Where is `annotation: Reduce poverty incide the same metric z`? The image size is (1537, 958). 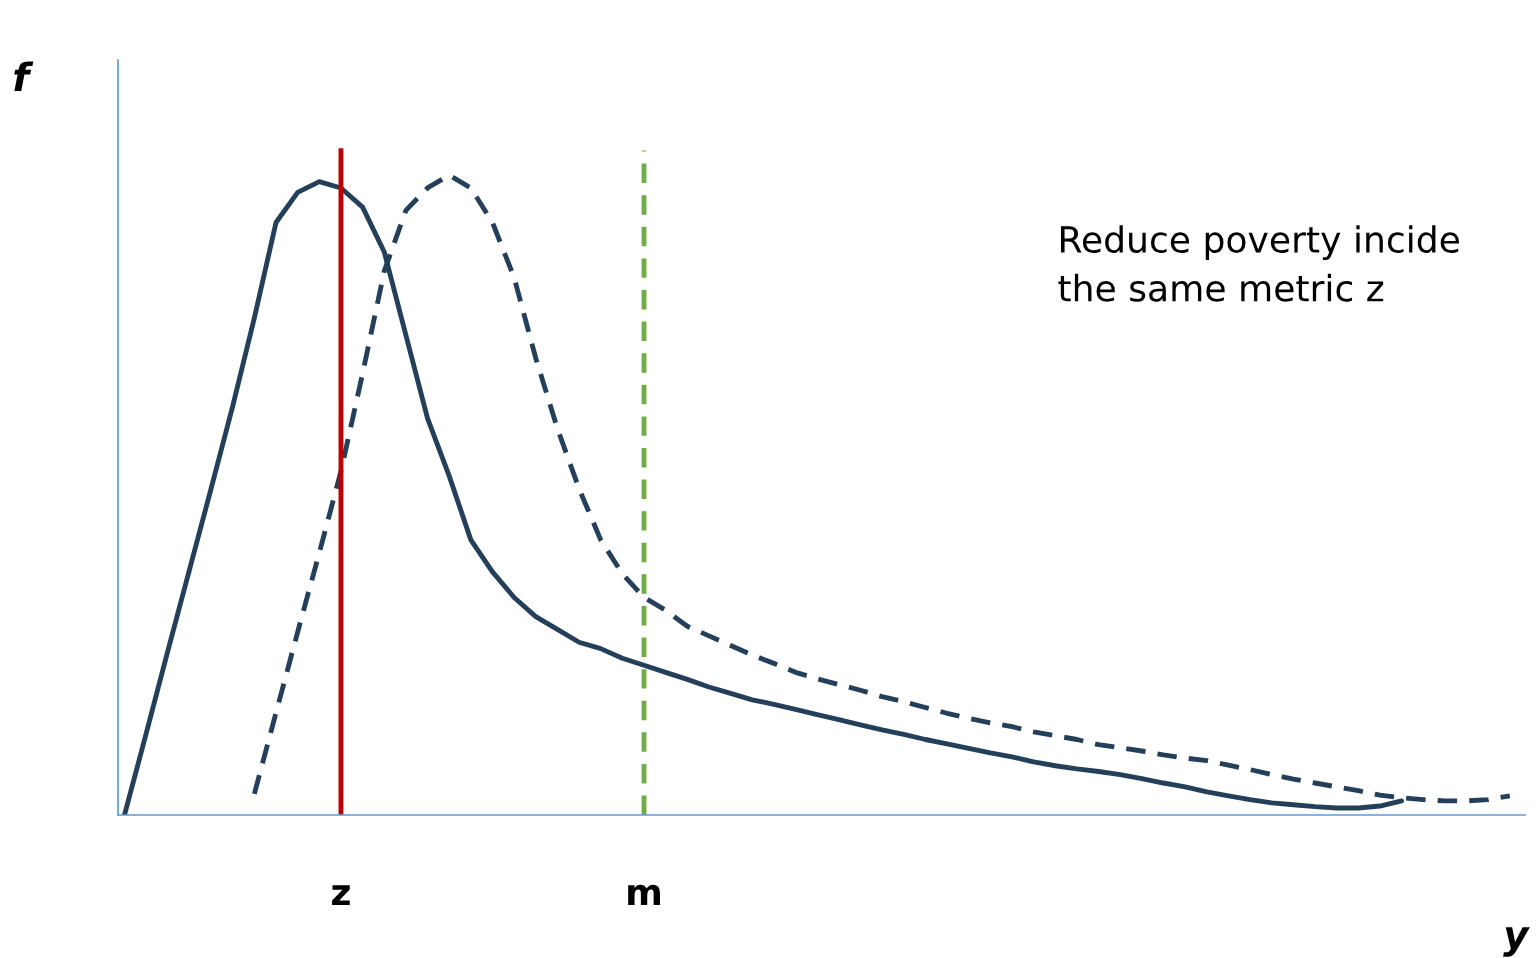 annotation: Reduce poverty incide the same metric z is located at coordinates (1258, 263).